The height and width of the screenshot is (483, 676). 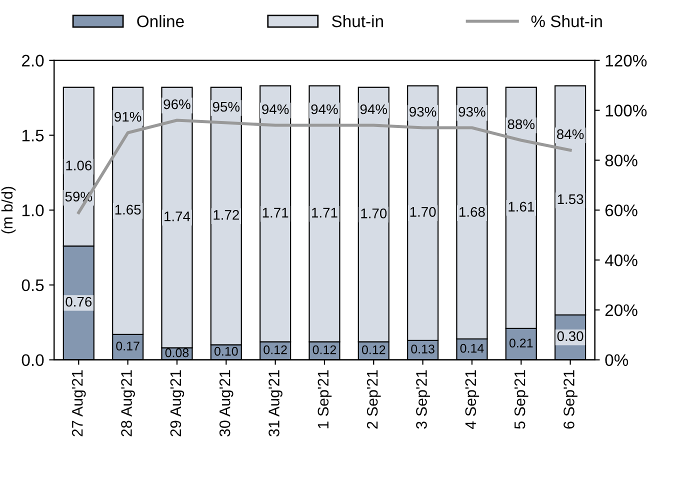 I want to click on data-label: 1.74, so click(x=177, y=217).